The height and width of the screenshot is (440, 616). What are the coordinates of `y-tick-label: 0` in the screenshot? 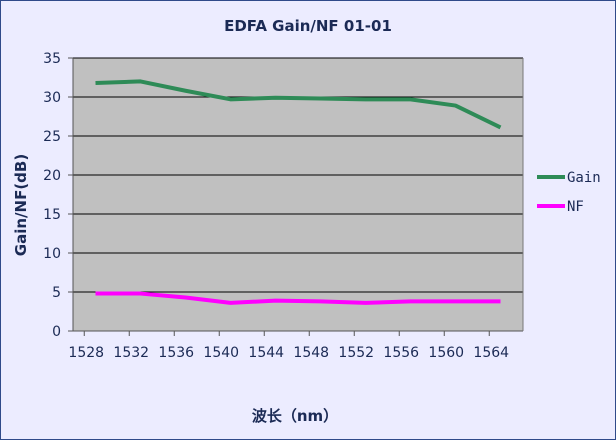 It's located at (56, 332).